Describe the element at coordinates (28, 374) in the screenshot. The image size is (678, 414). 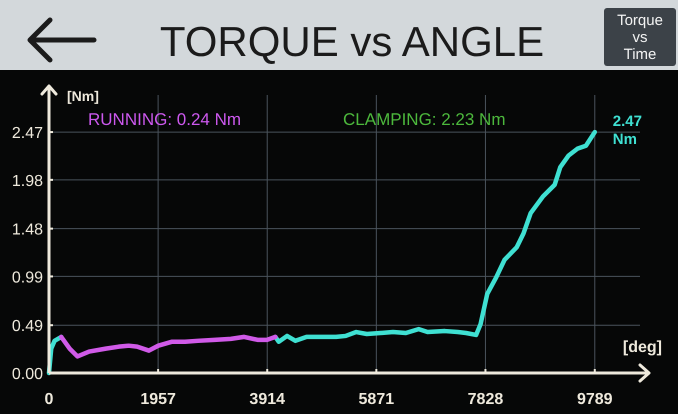
I see `y-tick-label: 0.00` at that location.